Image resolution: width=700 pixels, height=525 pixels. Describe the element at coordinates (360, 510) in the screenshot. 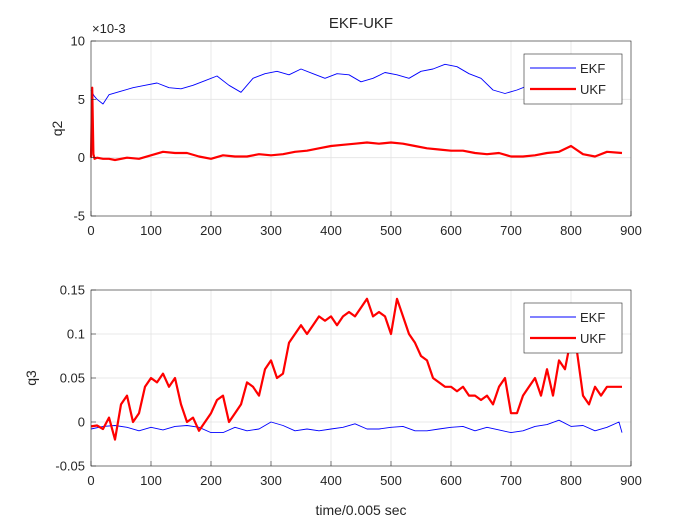

I see `subplot-q3-x-axis-label: time/0.005 sec` at that location.